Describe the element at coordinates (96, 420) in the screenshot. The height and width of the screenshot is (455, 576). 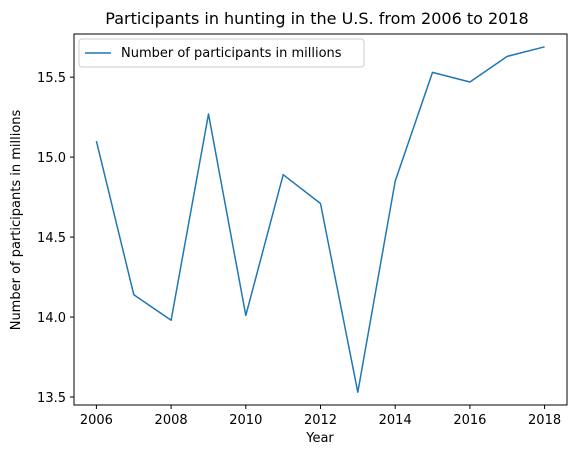
I see `x-tick-label: 2006` at that location.